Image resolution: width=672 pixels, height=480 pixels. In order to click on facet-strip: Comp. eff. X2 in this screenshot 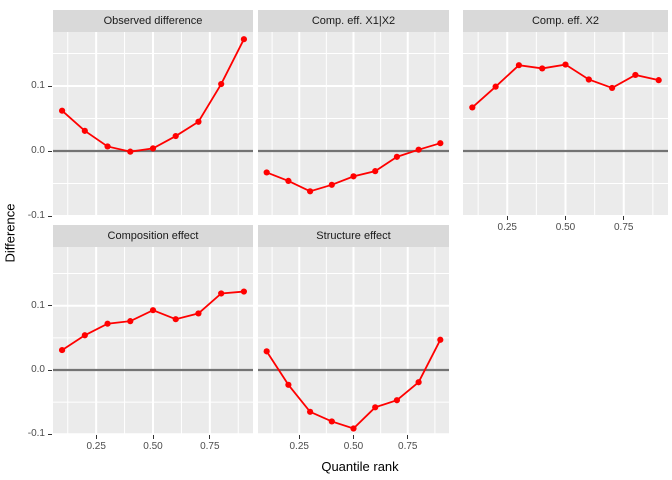, I will do `click(565, 21)`.